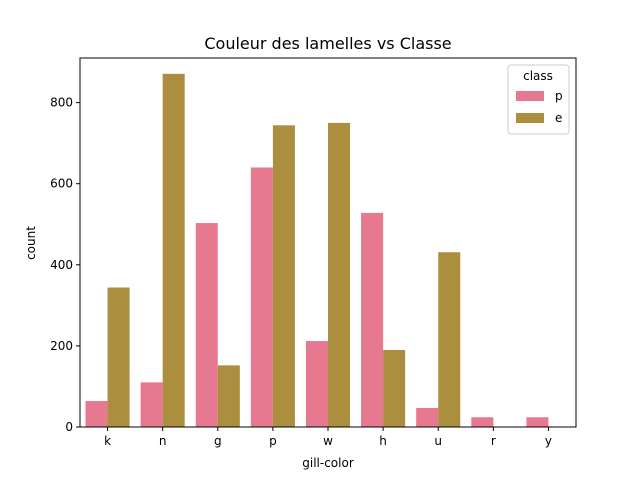 The image size is (640, 480). What do you see at coordinates (151, 404) in the screenshot?
I see `bar-p-n` at bounding box center [151, 404].